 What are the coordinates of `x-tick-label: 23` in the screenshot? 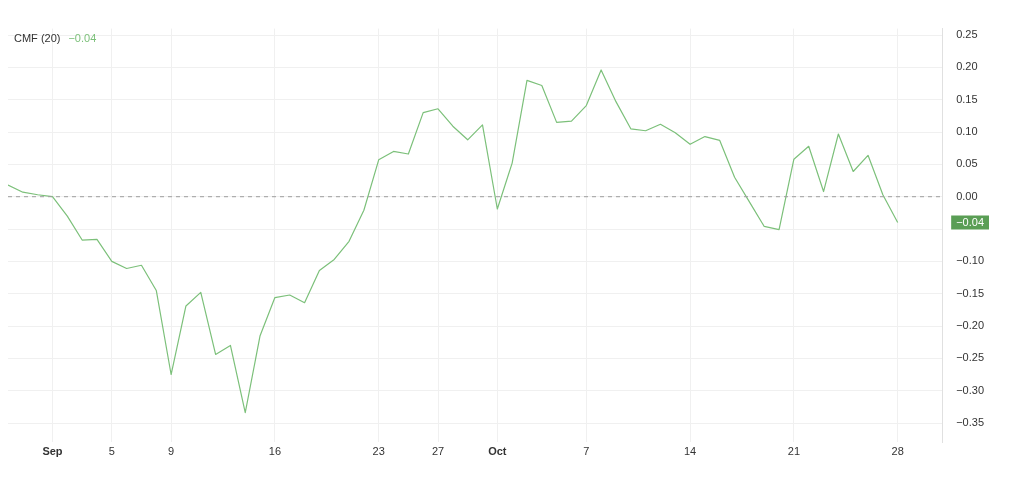 It's located at (378, 451).